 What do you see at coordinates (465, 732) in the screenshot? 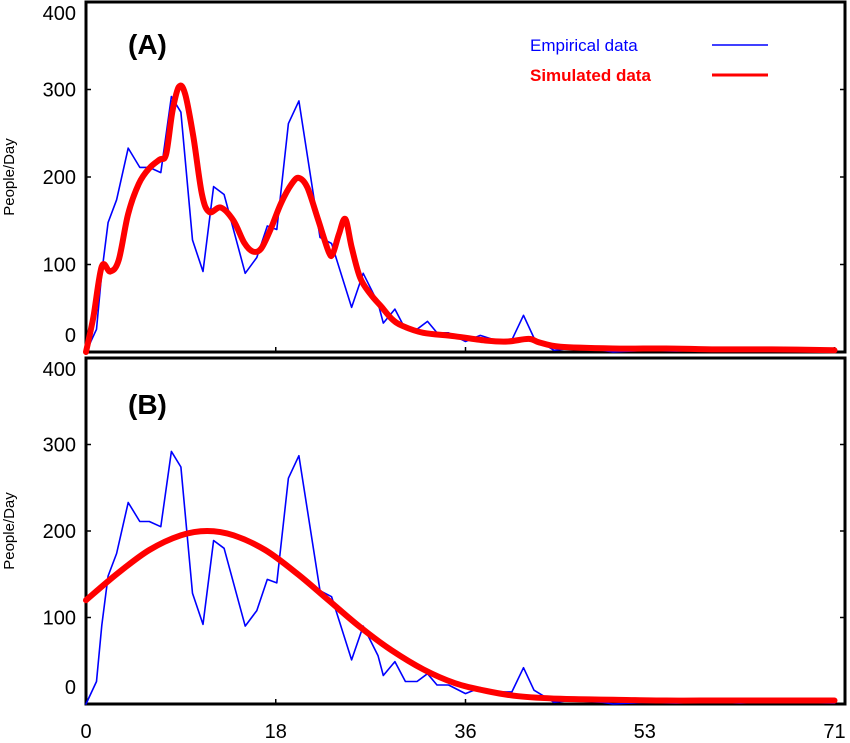
I see `x-tick-label: 36` at bounding box center [465, 732].